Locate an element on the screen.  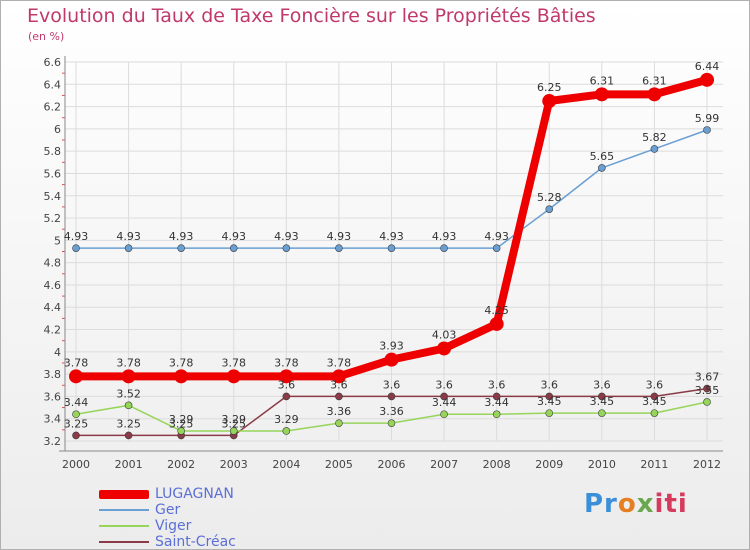
x-tick-label: 2001 is located at coordinates (129, 464).